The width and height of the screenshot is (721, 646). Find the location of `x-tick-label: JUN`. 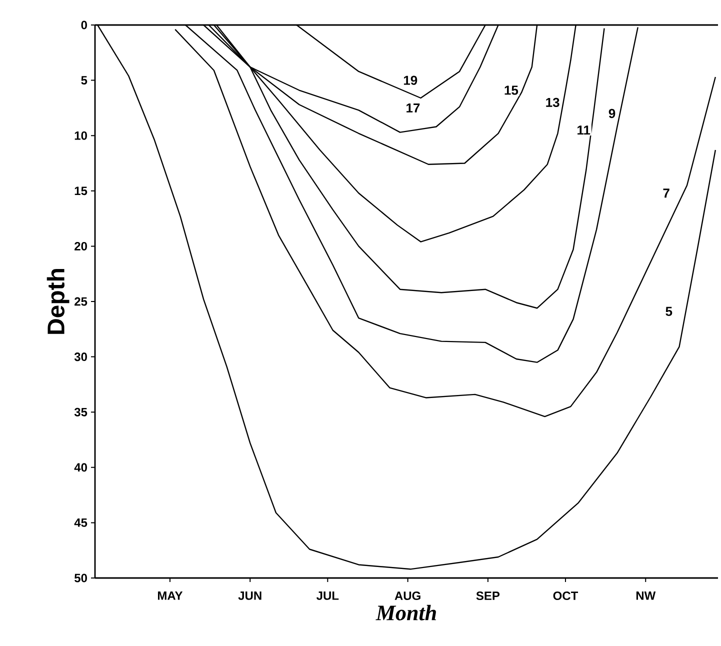

x-tick-label: JUN is located at coordinates (250, 596).